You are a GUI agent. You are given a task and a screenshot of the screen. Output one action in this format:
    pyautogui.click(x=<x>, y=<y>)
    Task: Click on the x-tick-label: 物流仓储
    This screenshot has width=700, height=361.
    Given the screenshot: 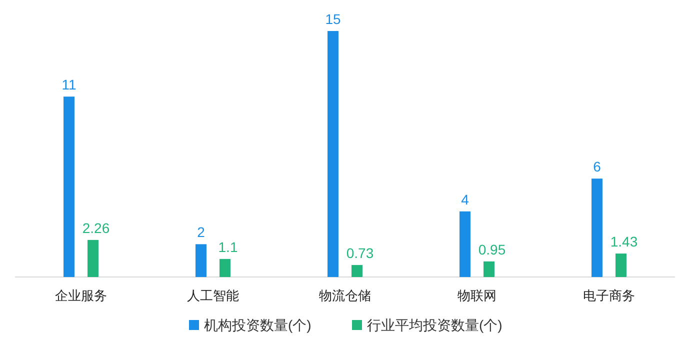 What is the action you would take?
    pyautogui.click(x=345, y=295)
    